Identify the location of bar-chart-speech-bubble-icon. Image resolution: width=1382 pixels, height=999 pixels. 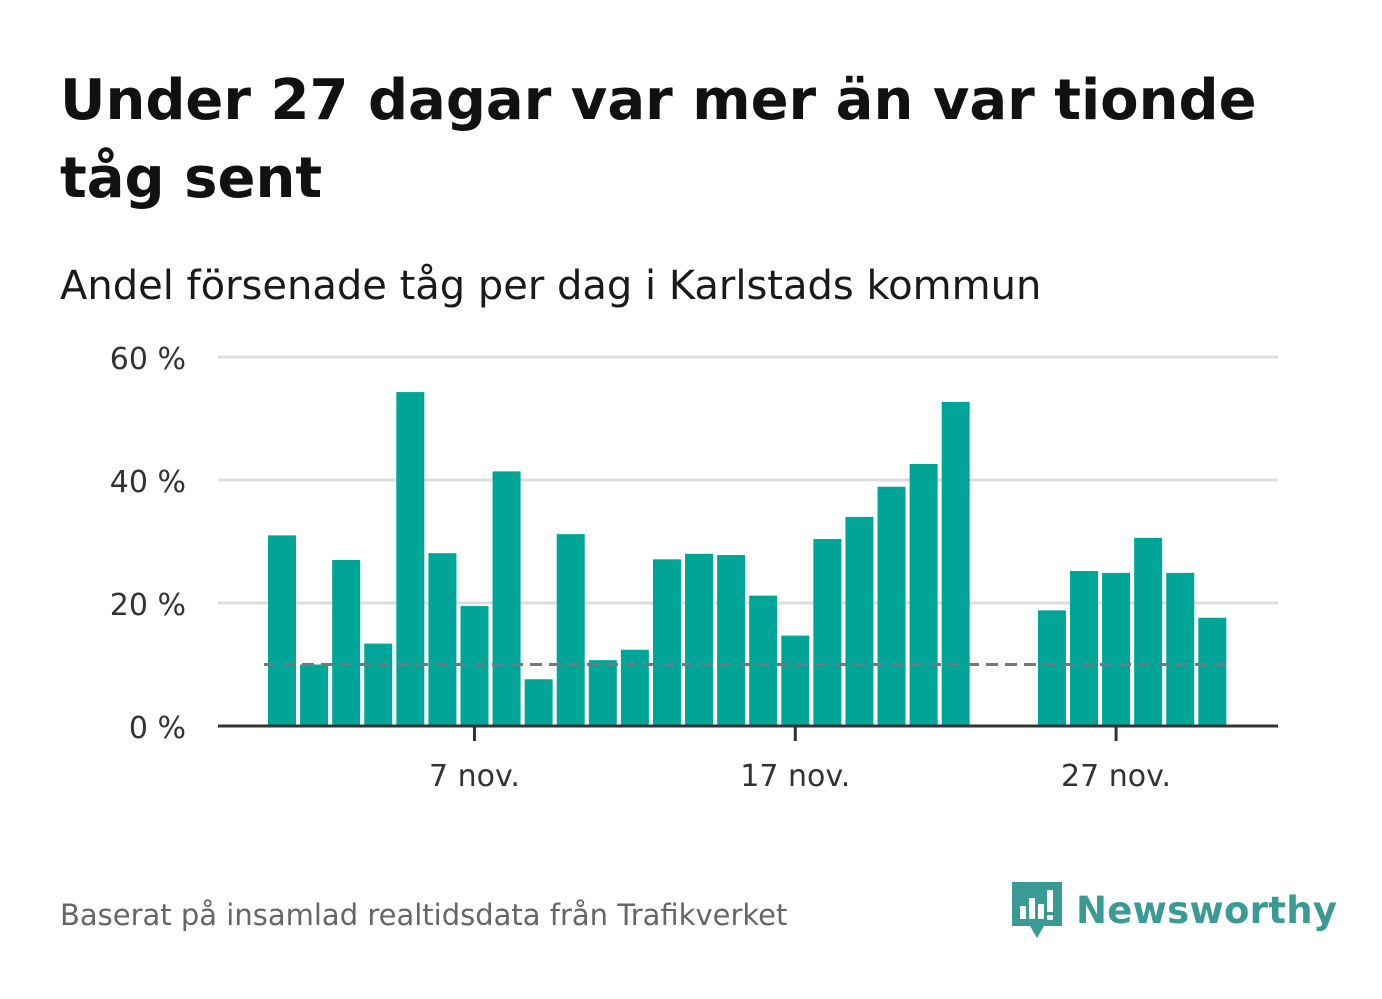
(1037, 910).